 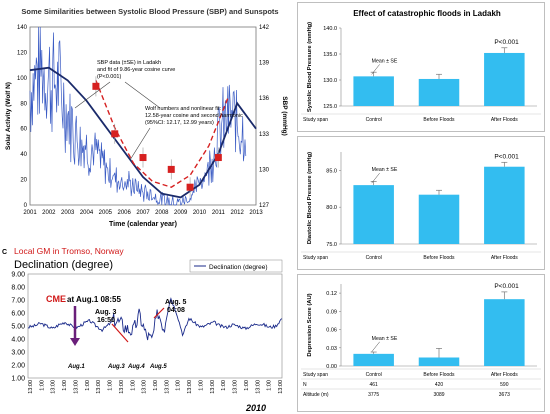 I want to click on y-left-tick-label: 140, so click(x=22, y=28).